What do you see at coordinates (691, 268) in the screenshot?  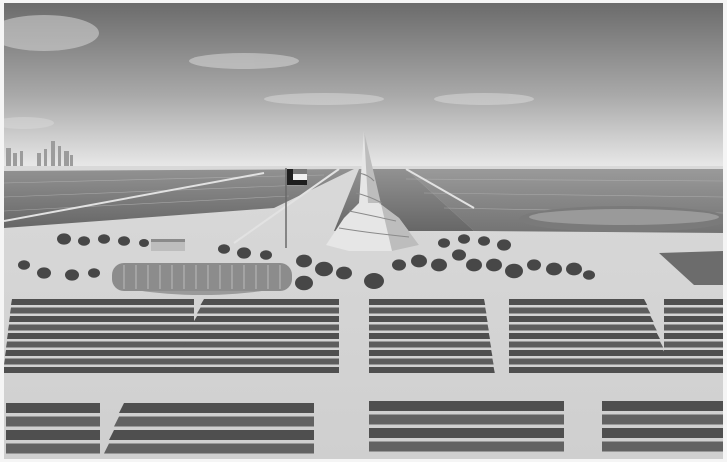 I see `right-distant-rows` at bounding box center [691, 268].